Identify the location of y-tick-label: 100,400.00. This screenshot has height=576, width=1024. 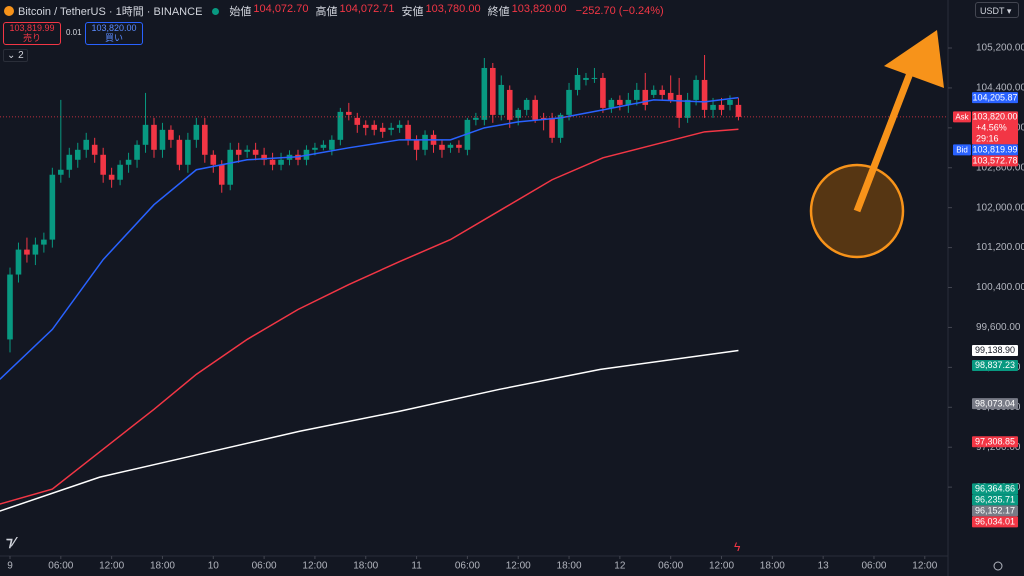
(1000, 287).